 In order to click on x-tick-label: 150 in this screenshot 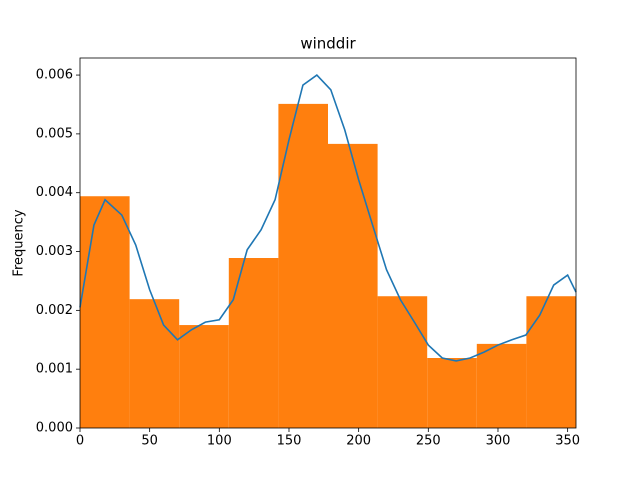, I will do `click(289, 441)`.